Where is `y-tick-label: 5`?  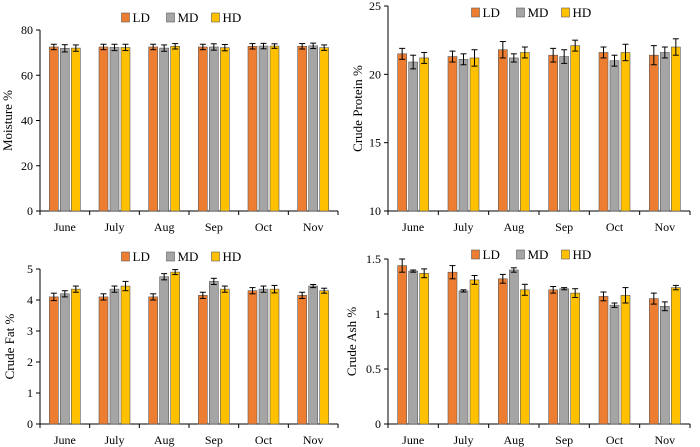
y-tick-label: 5 is located at coordinates (30, 269).